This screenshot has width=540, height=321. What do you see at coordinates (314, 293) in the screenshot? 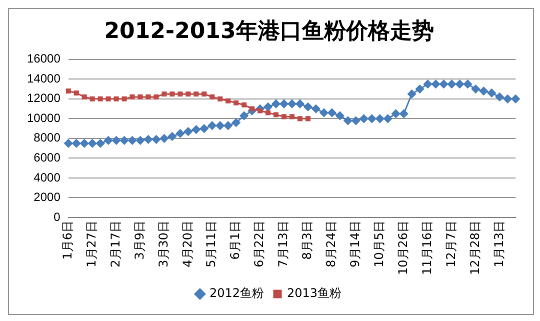
I see `legend-label: 2013鱼粉` at bounding box center [314, 293].